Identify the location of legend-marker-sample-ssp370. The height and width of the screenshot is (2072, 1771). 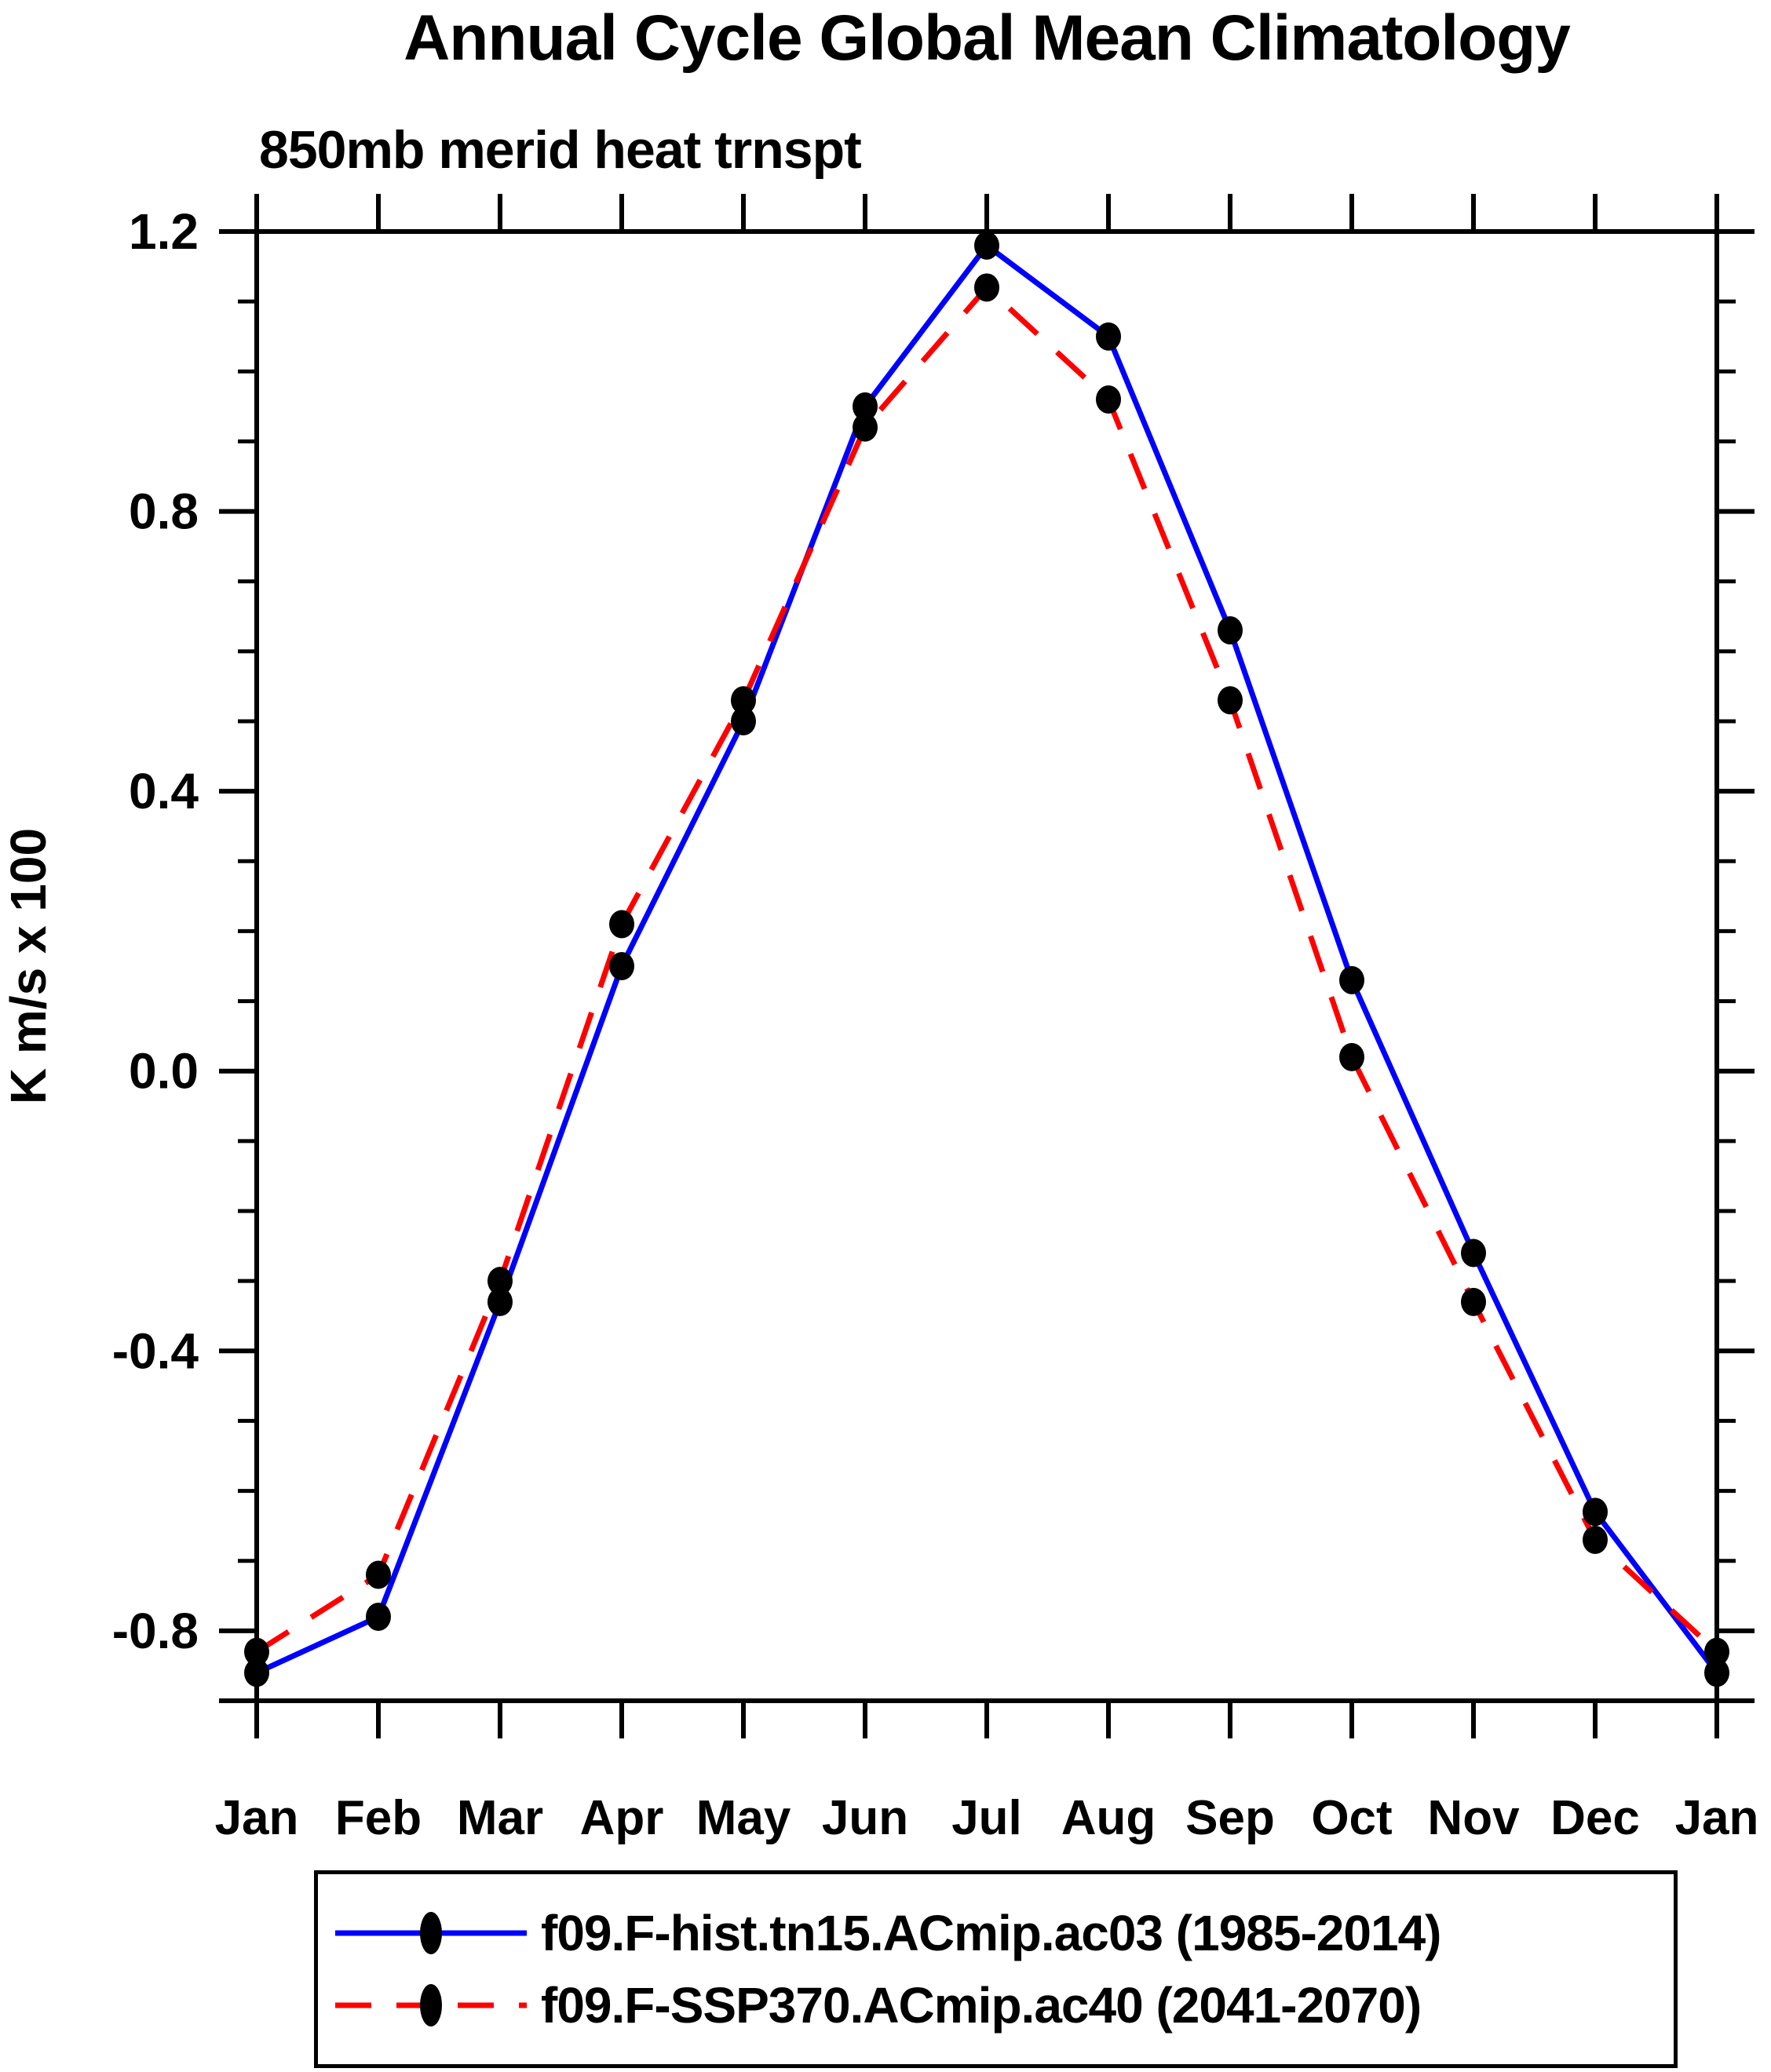
(431, 2005).